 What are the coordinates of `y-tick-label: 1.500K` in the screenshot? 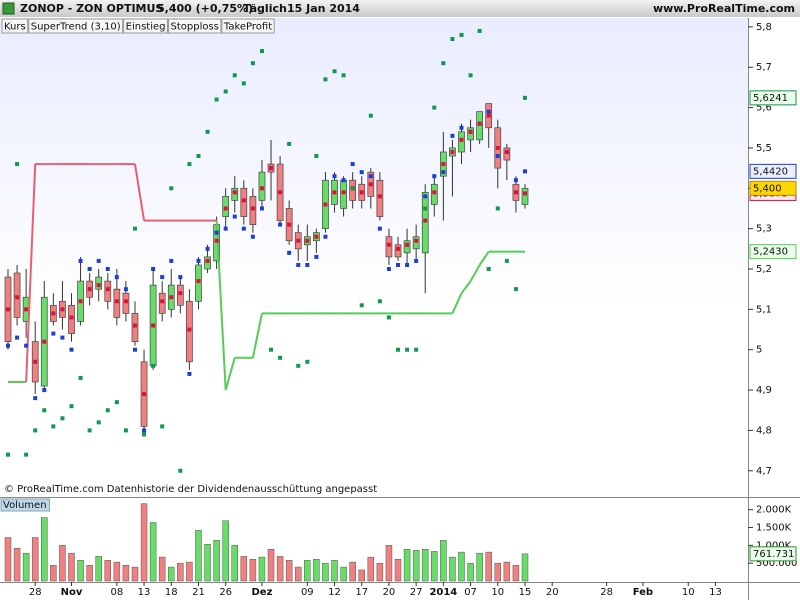 It's located at (774, 528).